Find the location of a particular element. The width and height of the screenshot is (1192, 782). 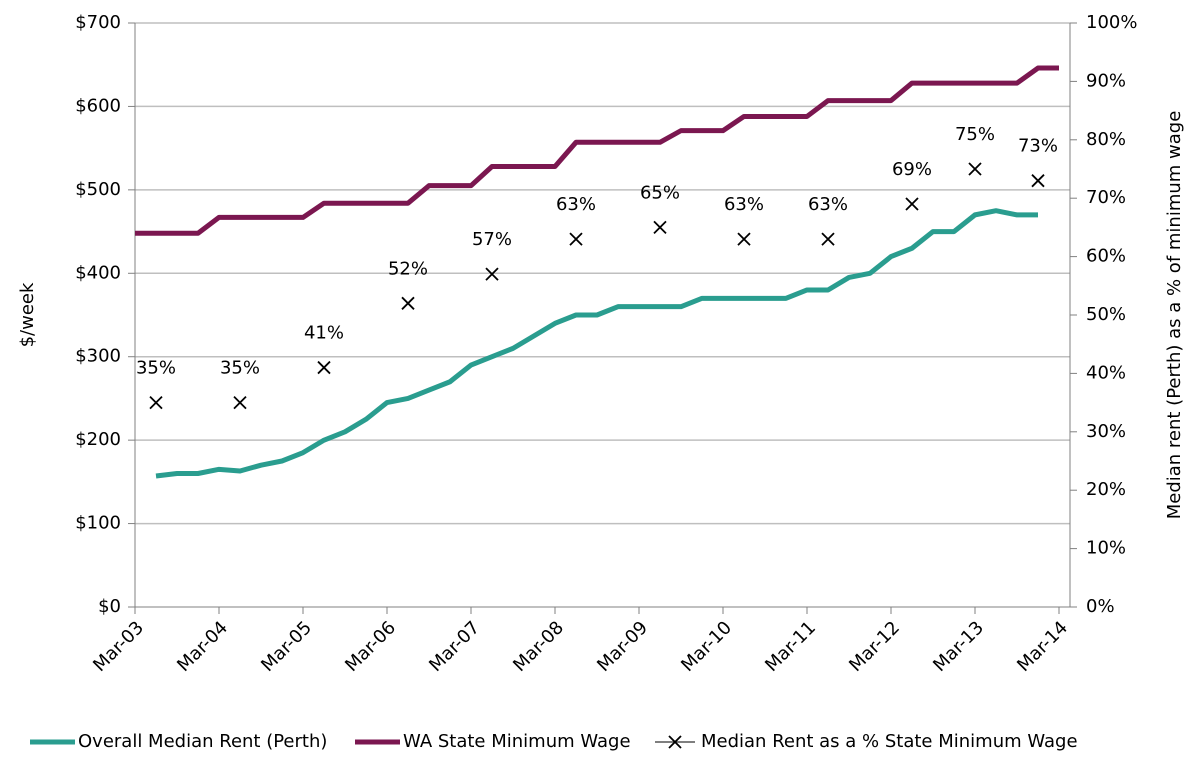

y-tick-label: $700 is located at coordinates (98, 22).